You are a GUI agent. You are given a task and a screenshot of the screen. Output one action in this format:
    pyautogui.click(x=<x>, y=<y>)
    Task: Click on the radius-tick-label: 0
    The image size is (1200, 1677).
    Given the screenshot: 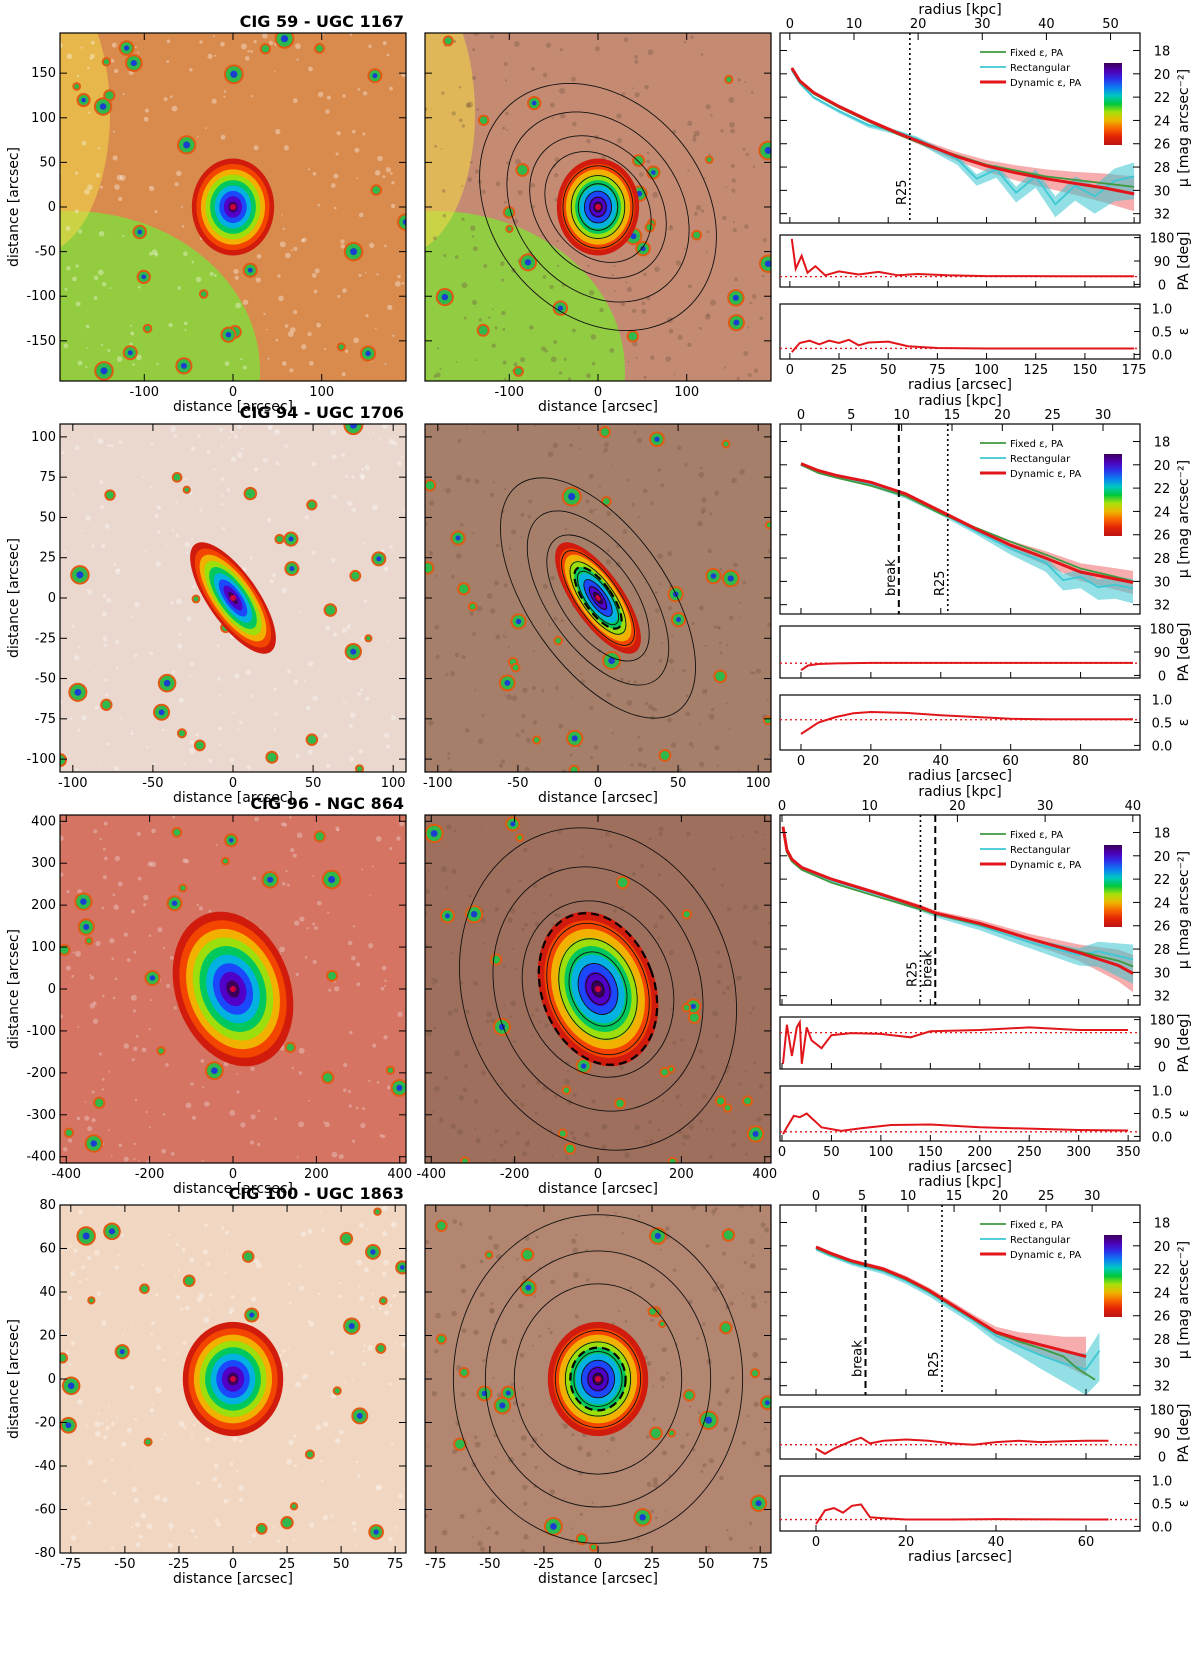 What is the action you would take?
    pyautogui.click(x=816, y=1542)
    